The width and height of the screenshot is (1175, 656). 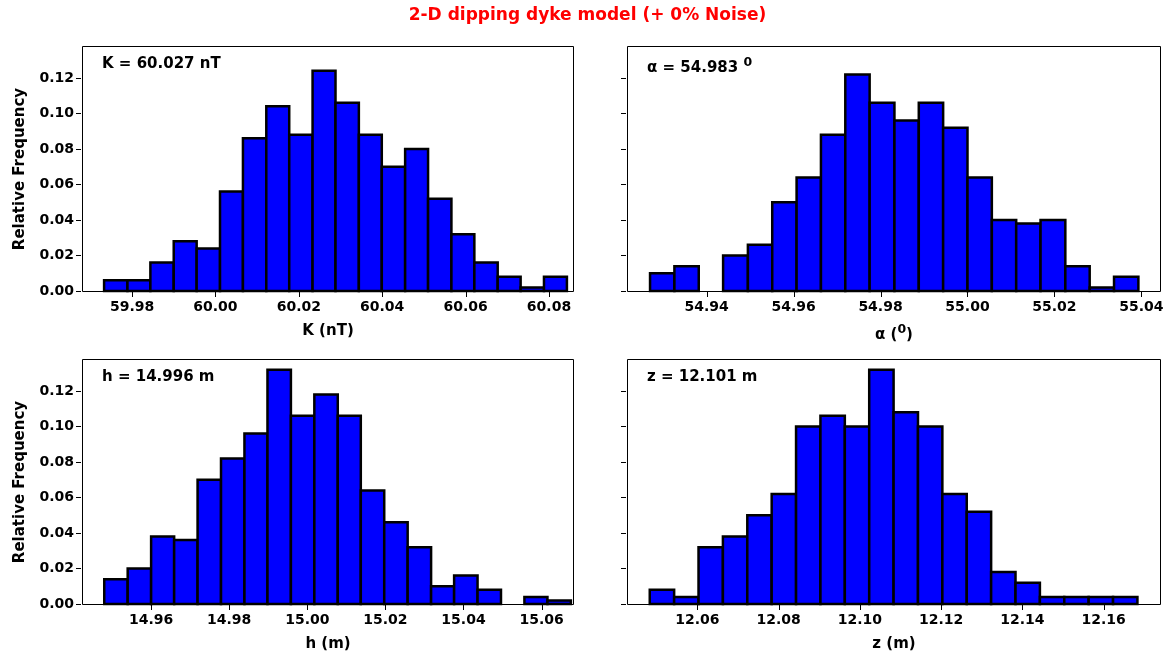 What do you see at coordinates (941, 619) in the screenshot?
I see `x-tick-label: 12.12` at bounding box center [941, 619].